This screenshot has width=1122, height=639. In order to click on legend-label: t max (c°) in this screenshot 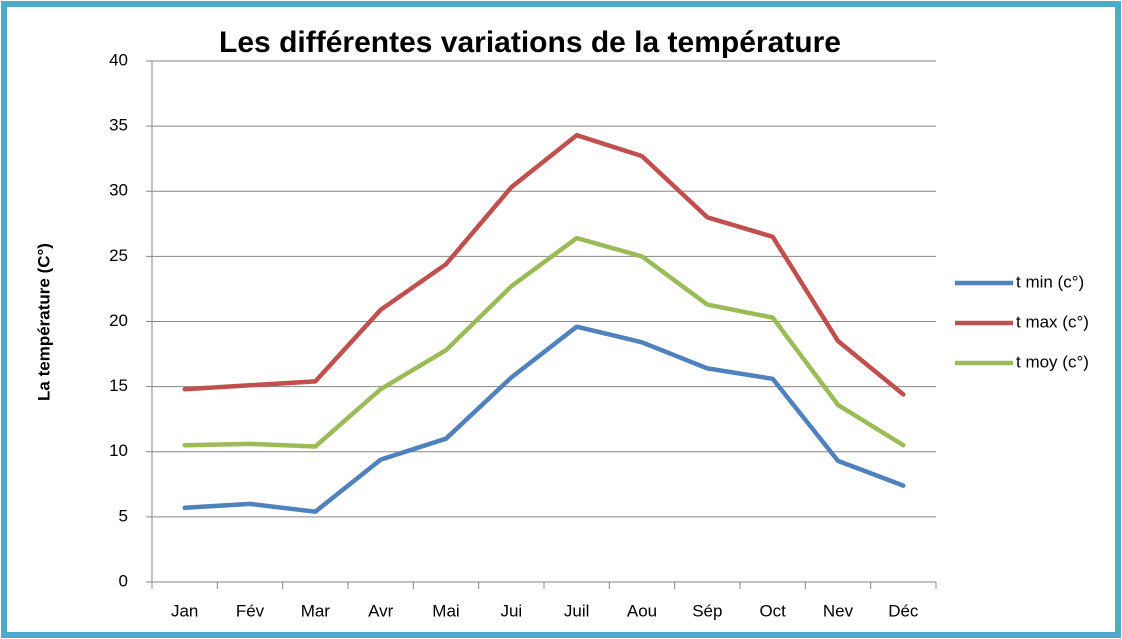, I will do `click(1052, 321)`.